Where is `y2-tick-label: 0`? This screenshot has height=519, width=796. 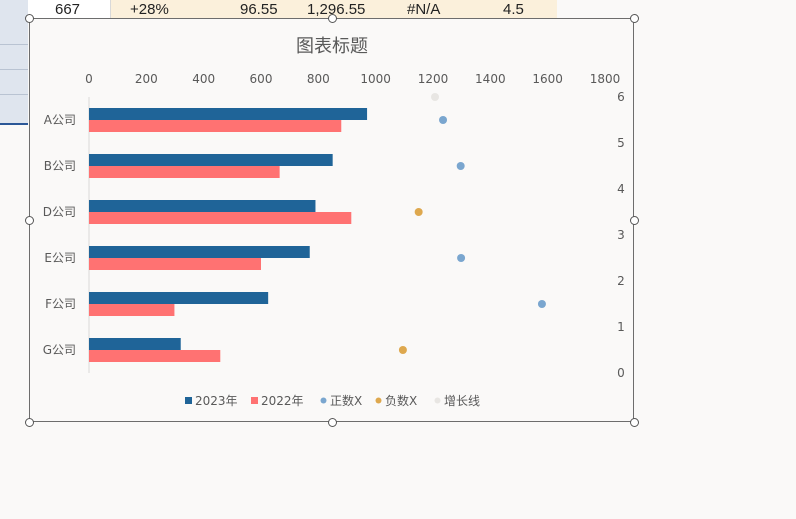
y2-tick-label: 0 is located at coordinates (621, 373).